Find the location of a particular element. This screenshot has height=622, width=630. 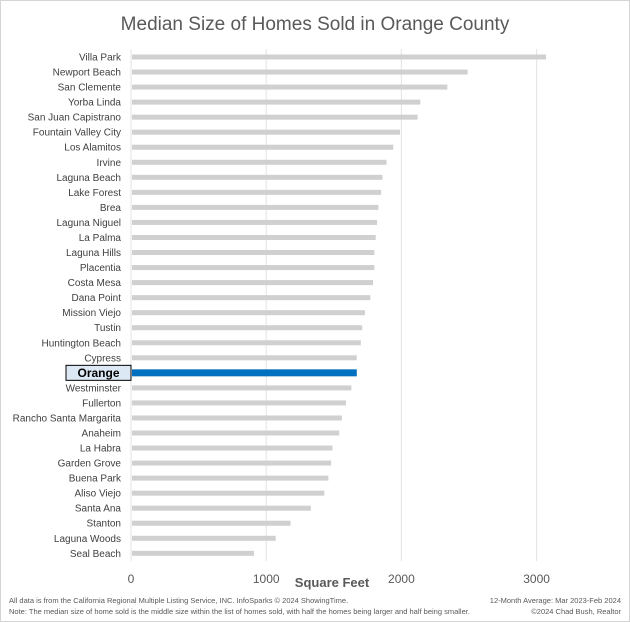

category-label-los-alamitos: Los Alamitos is located at coordinates (92, 148).